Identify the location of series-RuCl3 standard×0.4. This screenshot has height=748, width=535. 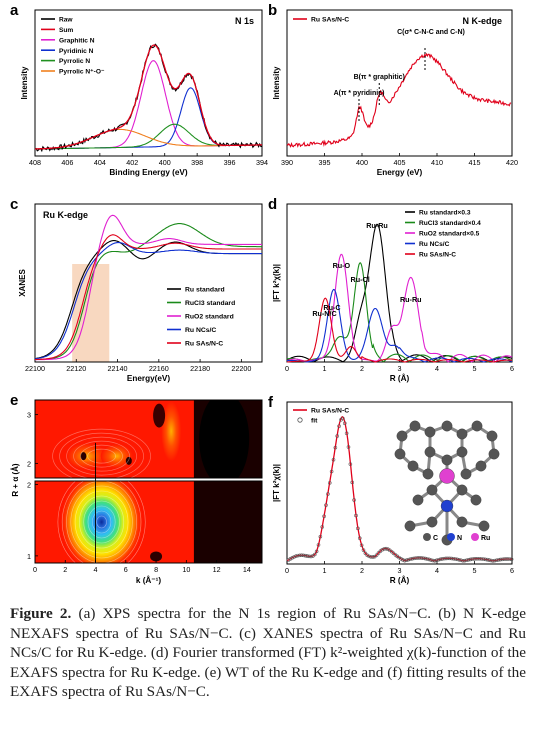
(399, 312).